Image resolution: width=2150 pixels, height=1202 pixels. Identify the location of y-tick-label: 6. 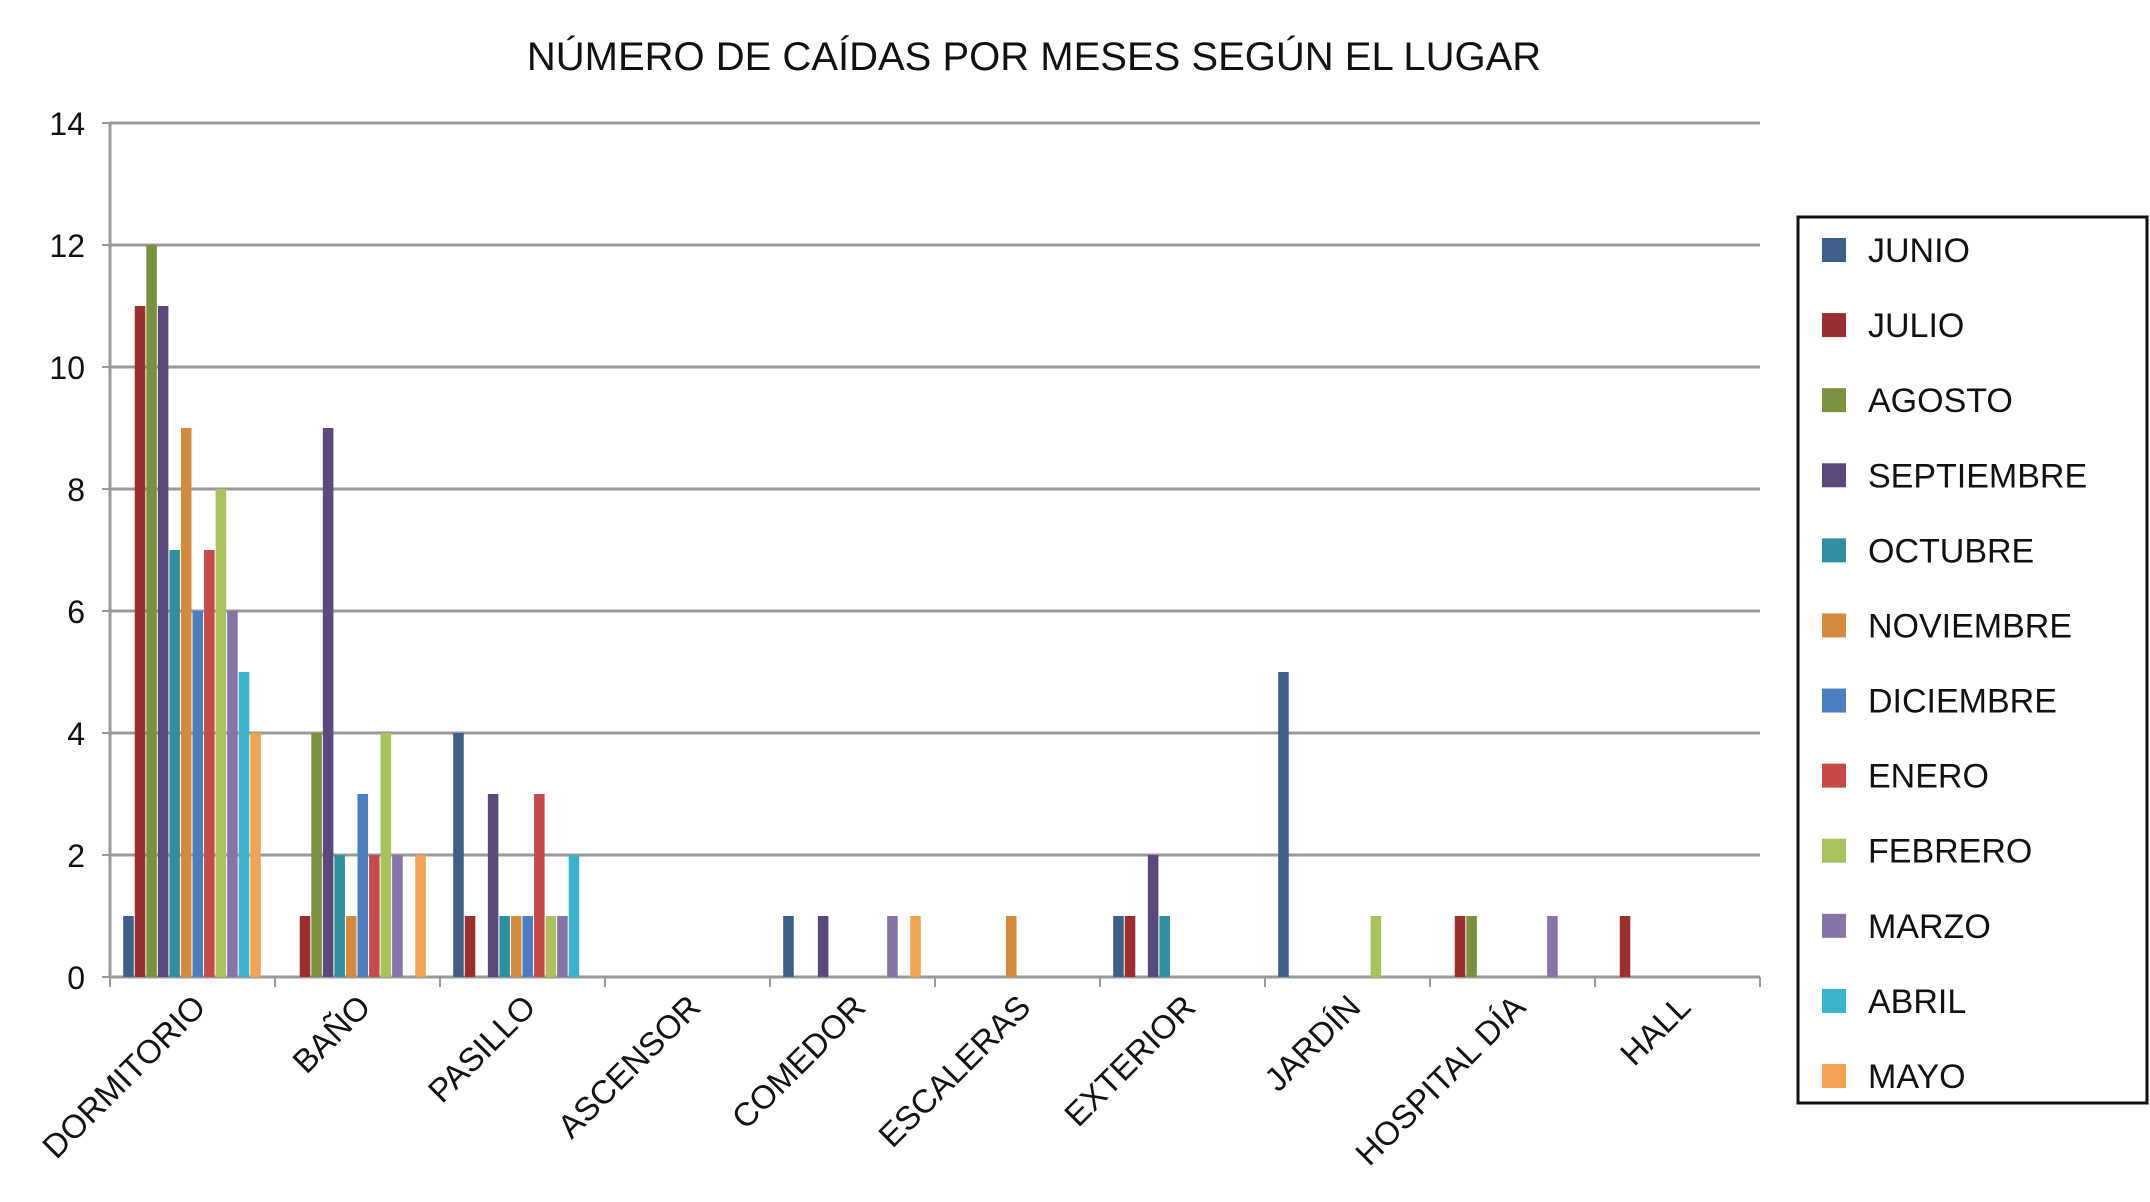
(76, 612).